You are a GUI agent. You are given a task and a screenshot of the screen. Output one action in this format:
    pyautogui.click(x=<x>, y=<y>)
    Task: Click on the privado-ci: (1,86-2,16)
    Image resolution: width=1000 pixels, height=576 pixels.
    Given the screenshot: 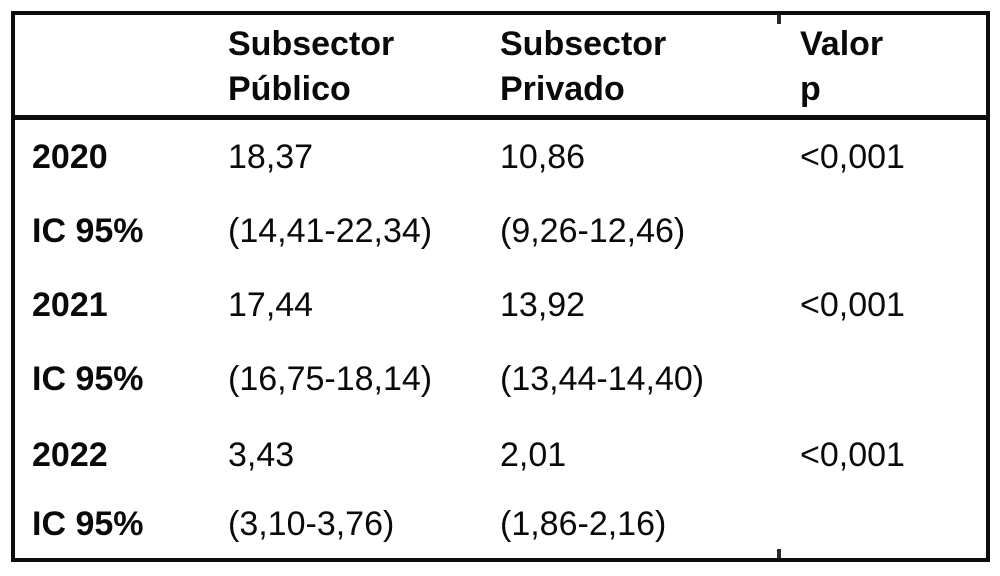 What is the action you would take?
    pyautogui.click(x=583, y=524)
    